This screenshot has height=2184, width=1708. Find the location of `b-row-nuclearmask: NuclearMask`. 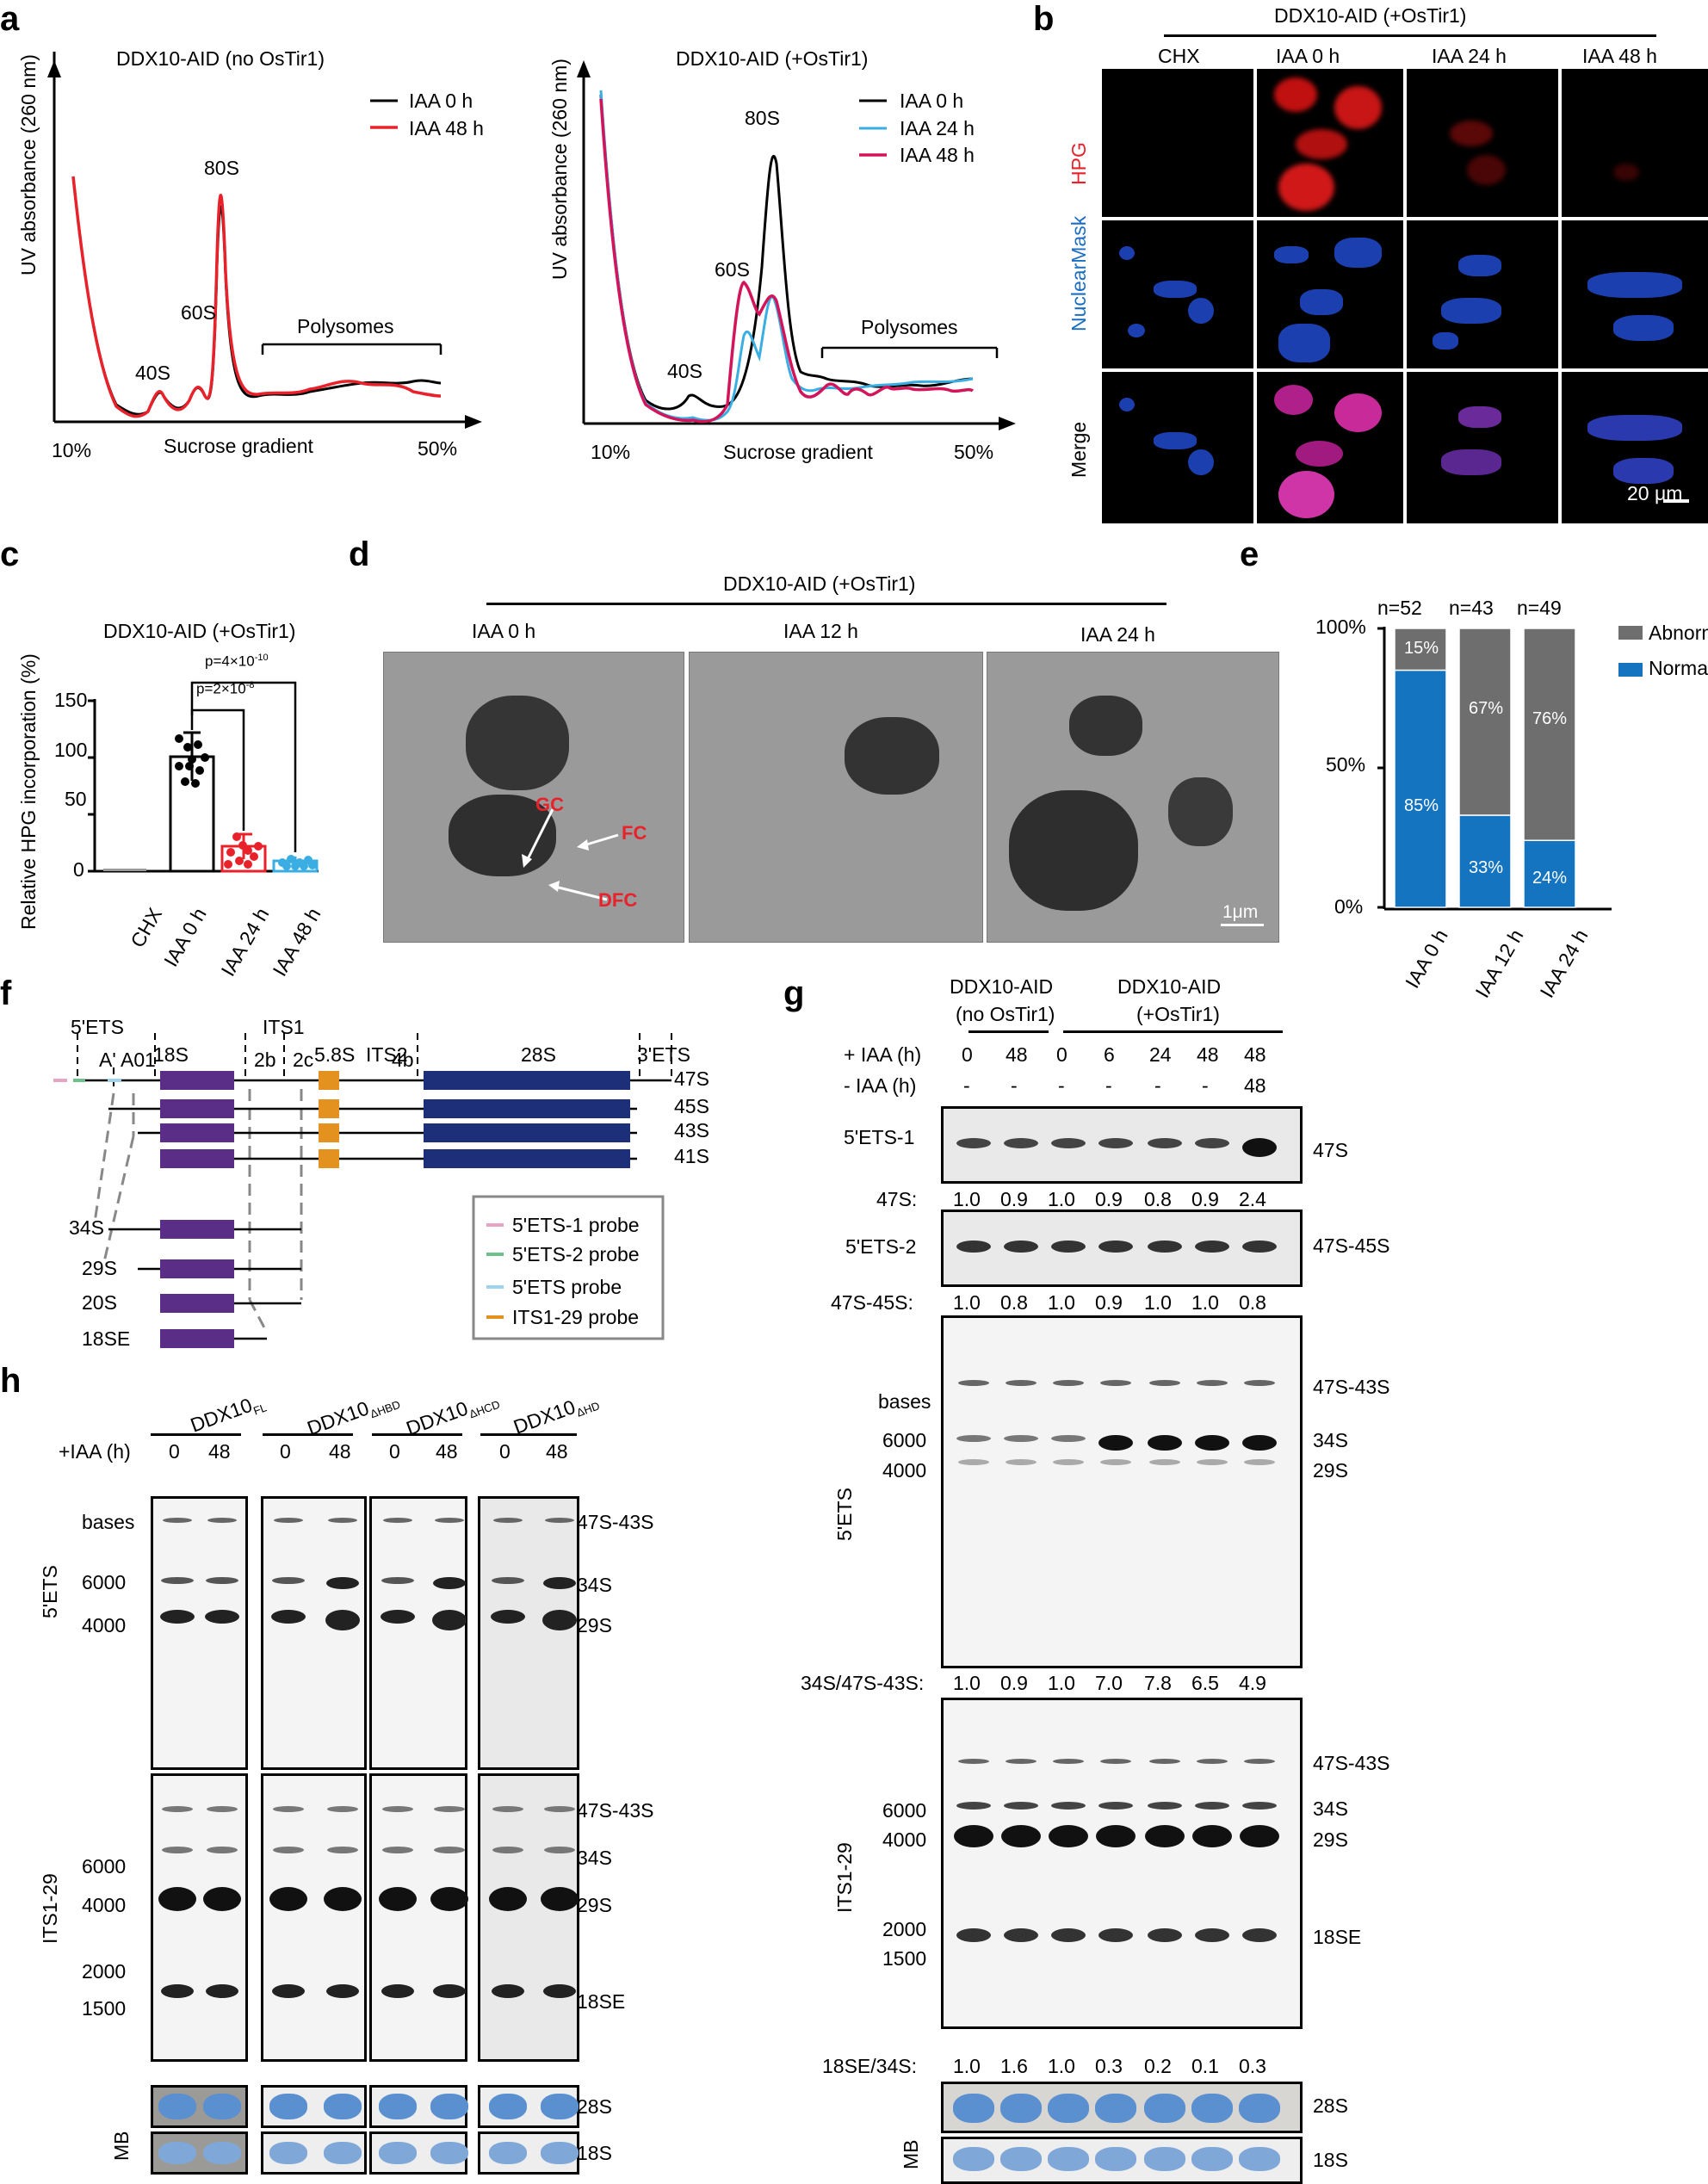

b-row-nuclearmask: NuclearMask is located at coordinates (1079, 273).